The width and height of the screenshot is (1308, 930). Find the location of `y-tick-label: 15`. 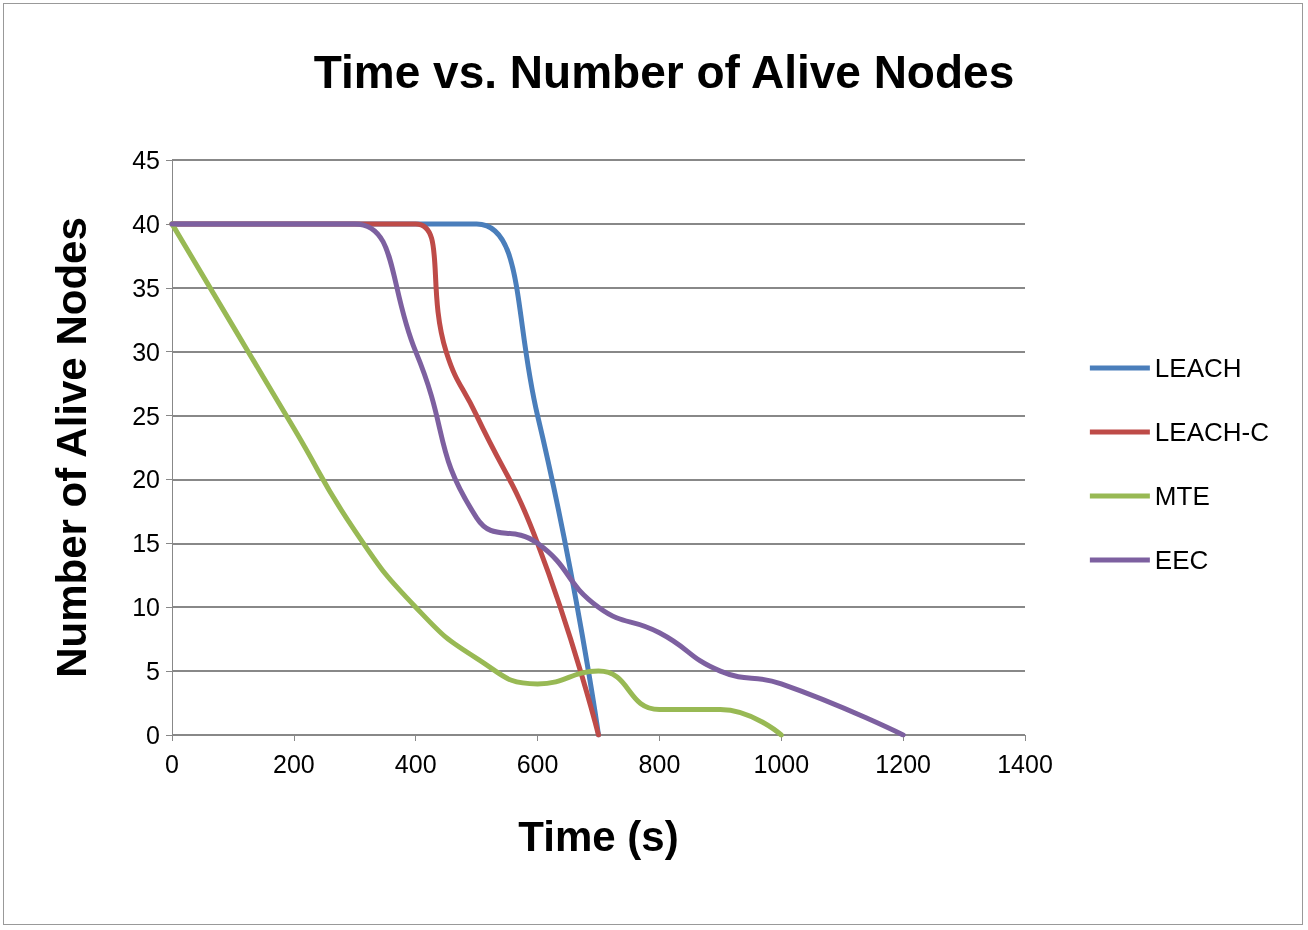

y-tick-label: 15 is located at coordinates (146, 543).